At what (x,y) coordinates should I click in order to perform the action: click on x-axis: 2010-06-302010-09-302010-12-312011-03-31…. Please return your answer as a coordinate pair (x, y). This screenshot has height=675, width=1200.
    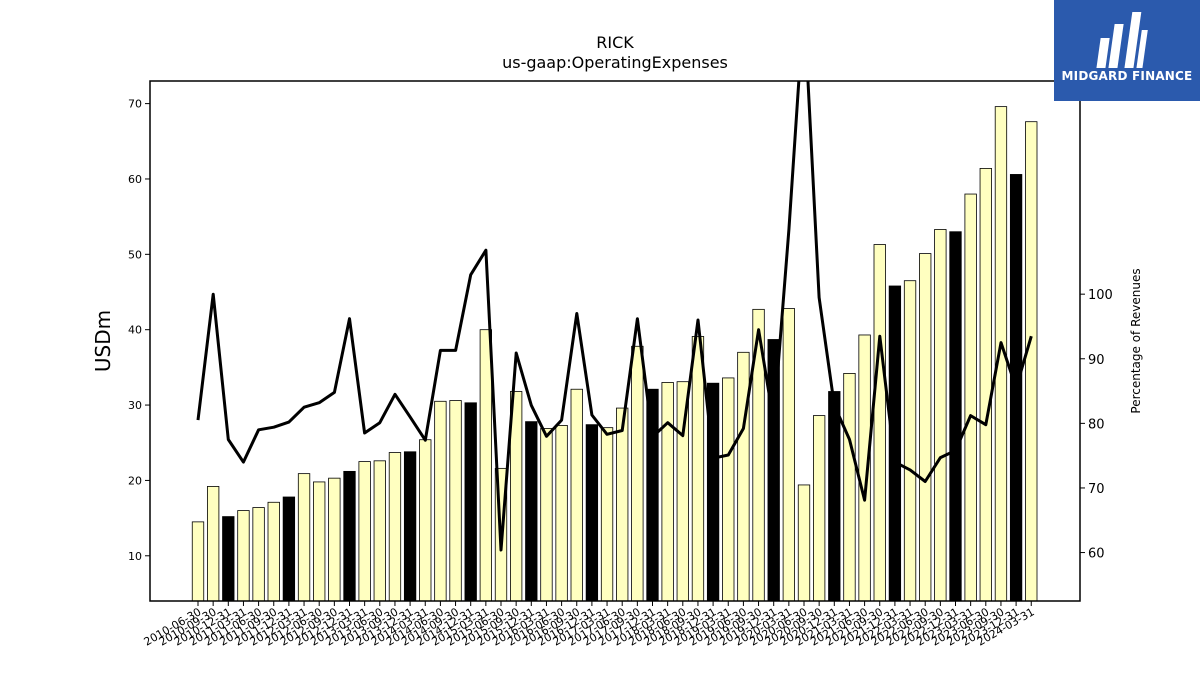
    Looking at the image, I should click on (589, 625).